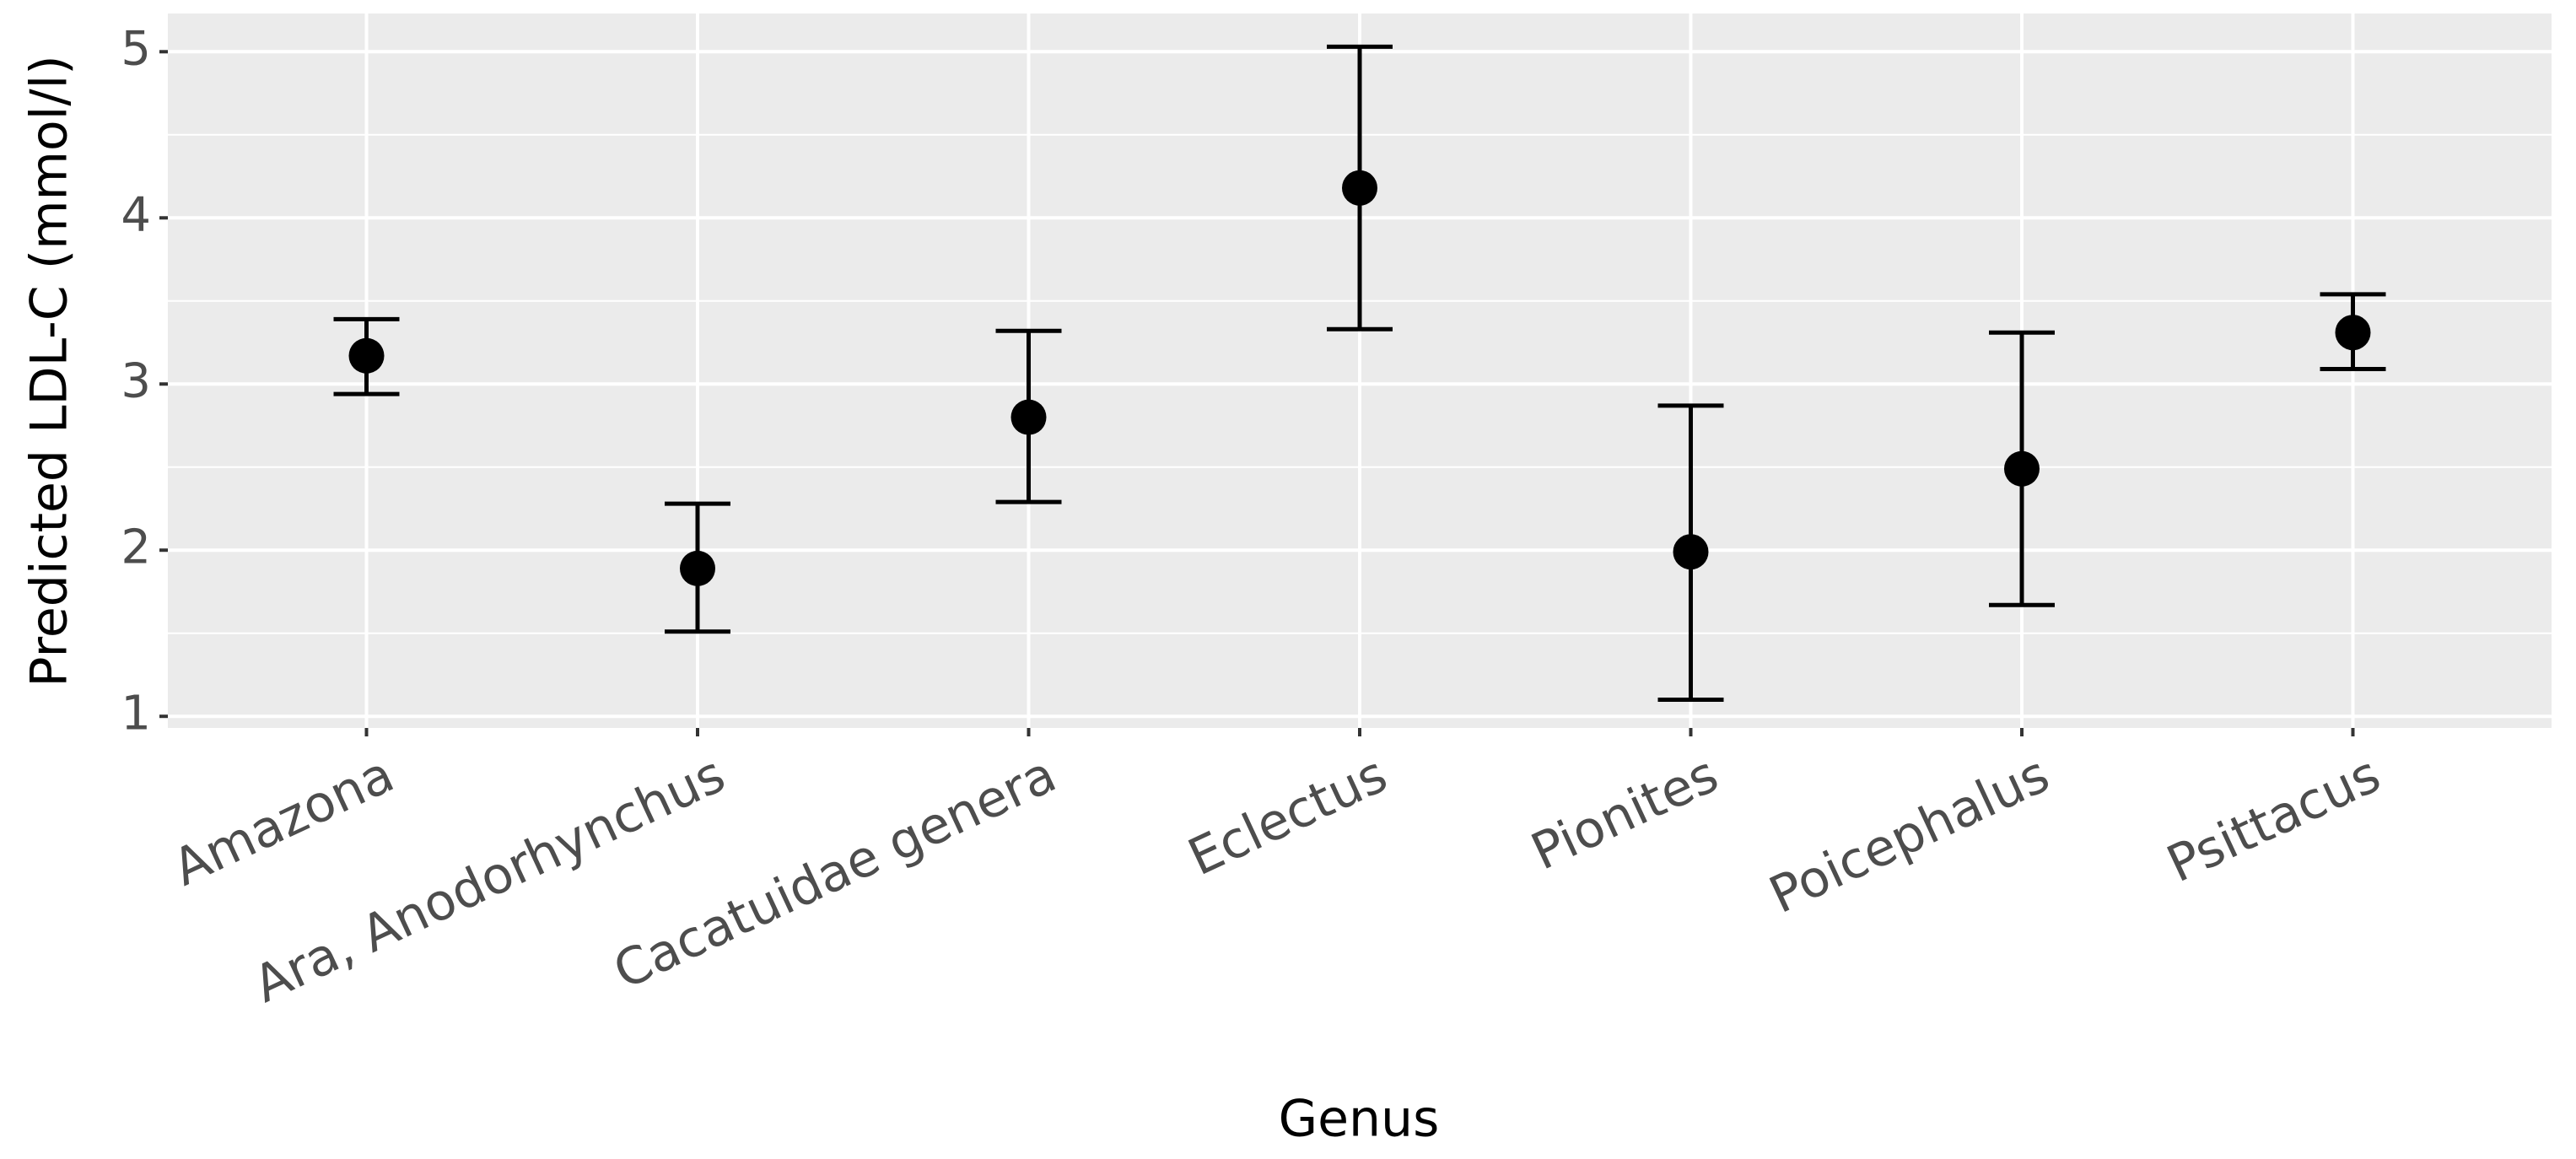 Image resolution: width=2576 pixels, height=1159 pixels. Describe the element at coordinates (1624, 813) in the screenshot. I see `x-tick-label: Pionites` at that location.